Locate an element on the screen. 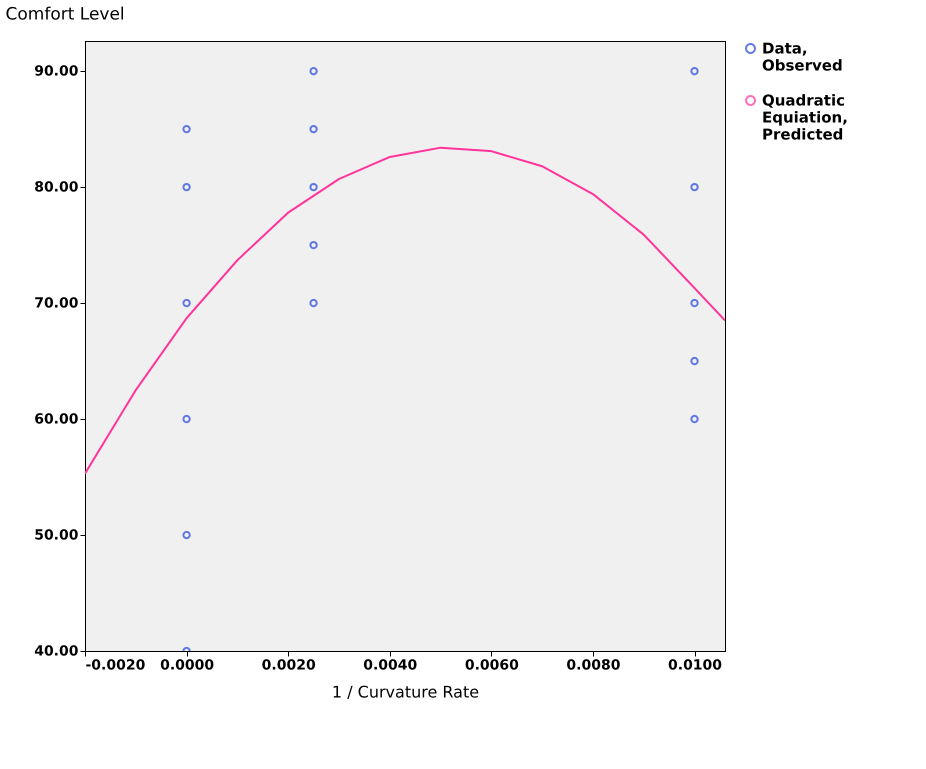  y-tick-label: 50.00 is located at coordinates (56, 536).